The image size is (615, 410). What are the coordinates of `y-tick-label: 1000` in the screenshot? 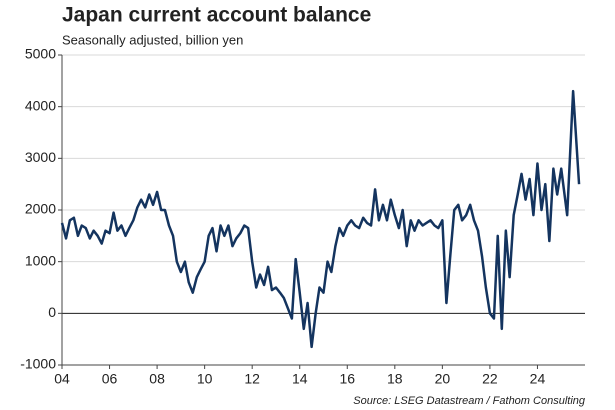 It's located at (40, 260).